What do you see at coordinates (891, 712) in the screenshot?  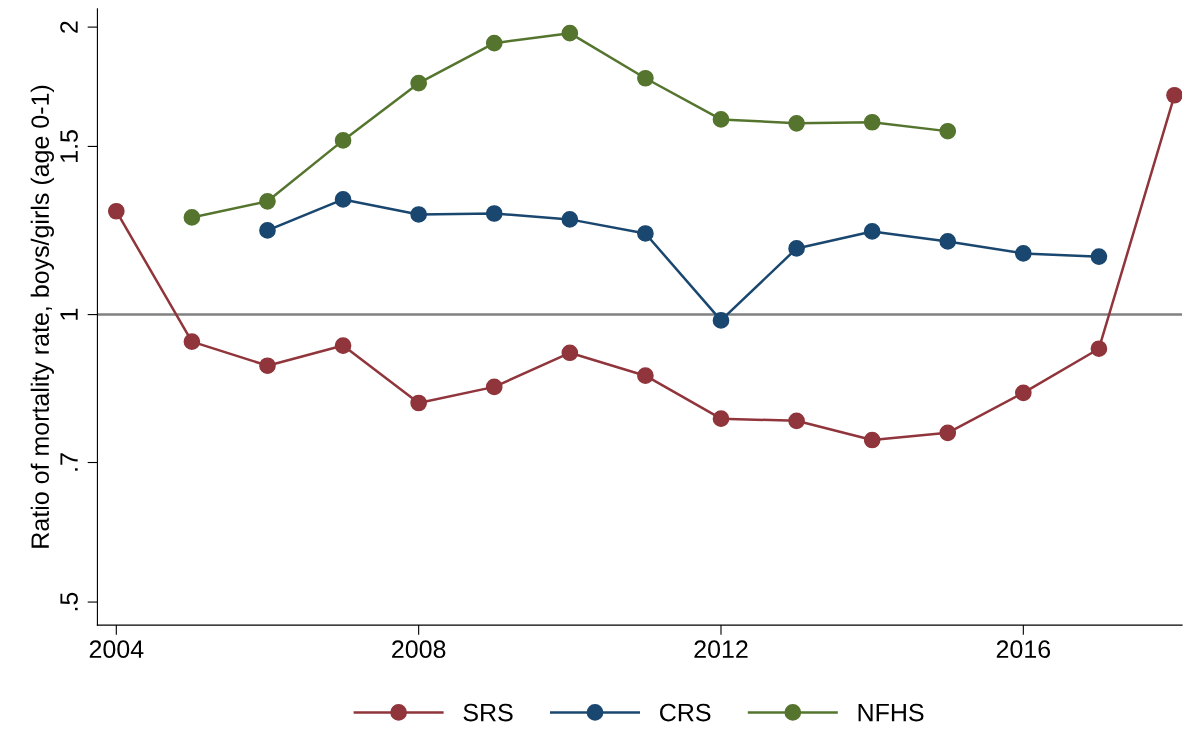 I see `legend-label: NFHS` at bounding box center [891, 712].